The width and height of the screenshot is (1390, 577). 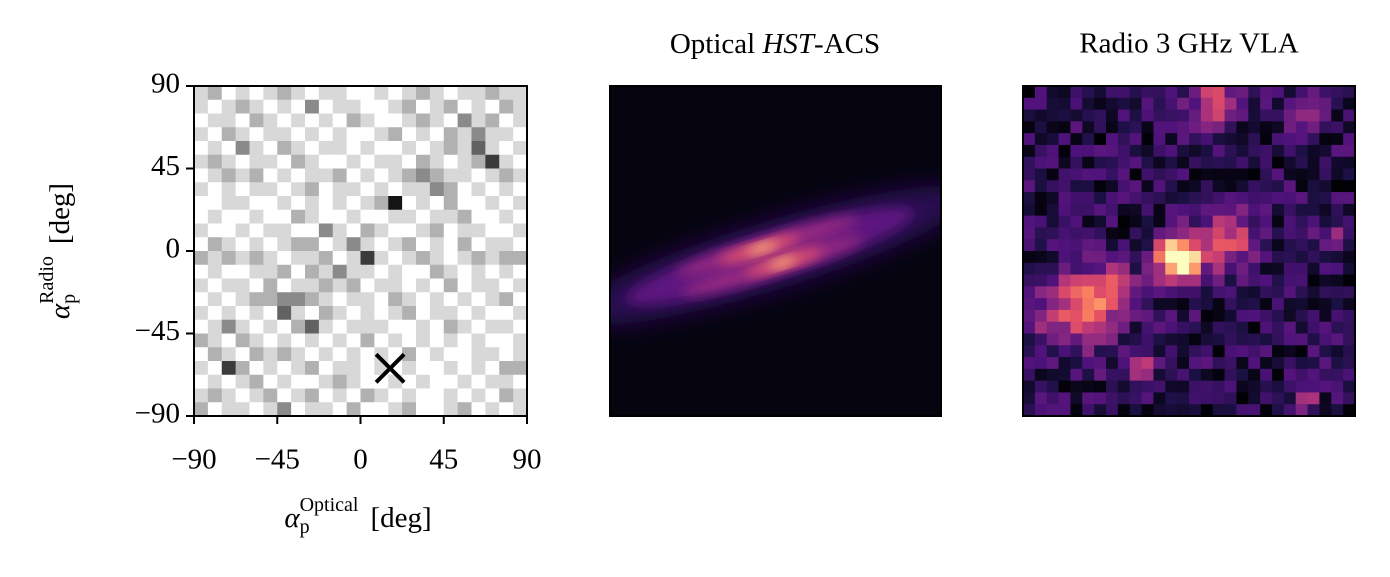 I want to click on frame, so click(x=1189, y=251).